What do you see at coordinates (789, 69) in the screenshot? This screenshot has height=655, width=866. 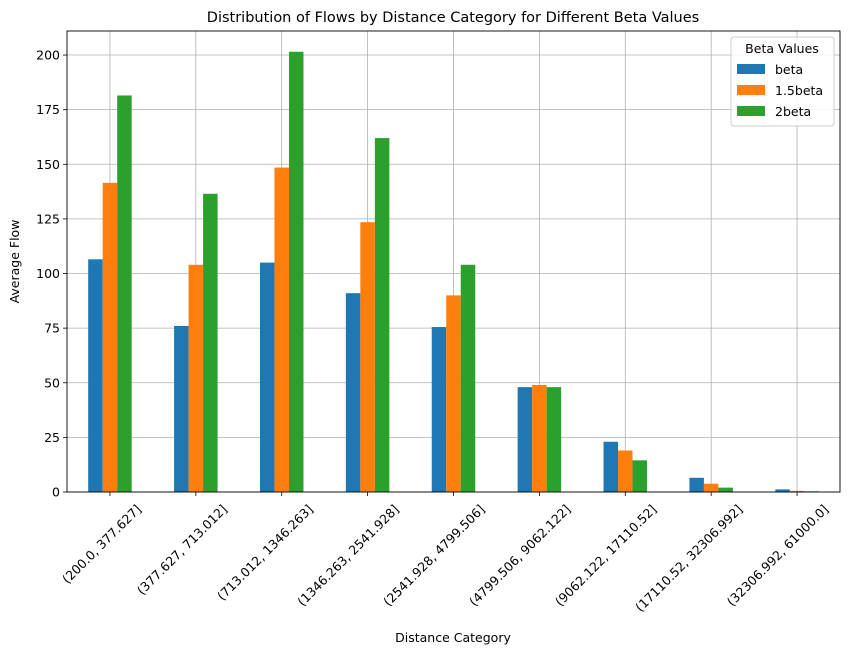 I see `legend-label-beta: beta` at bounding box center [789, 69].